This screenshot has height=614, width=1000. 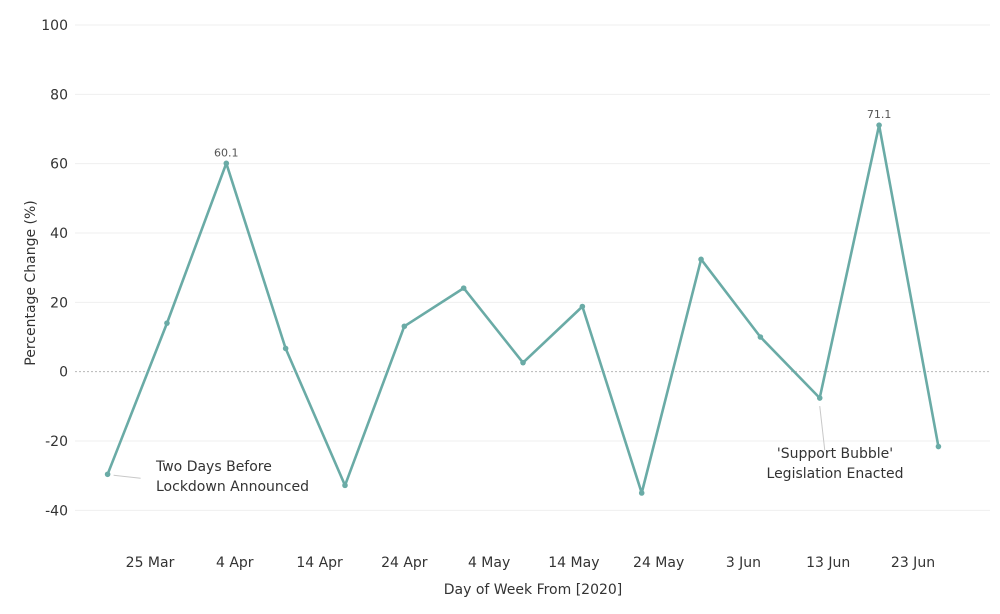 I want to click on y-tick-label: 80, so click(x=59, y=95).